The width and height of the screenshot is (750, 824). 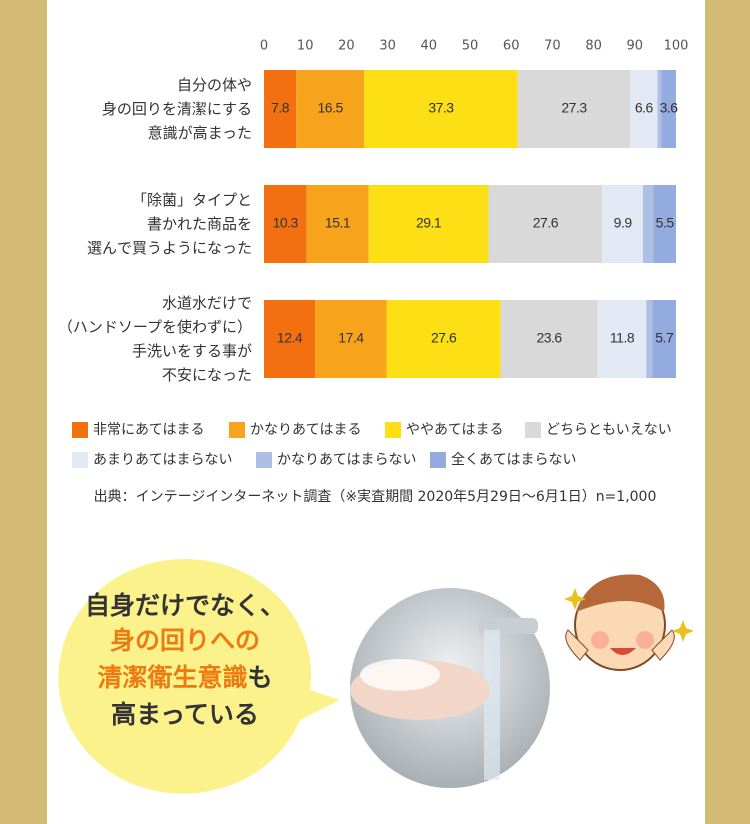 What do you see at coordinates (207, 375) in the screenshot?
I see `category-line: 不安になった` at bounding box center [207, 375].